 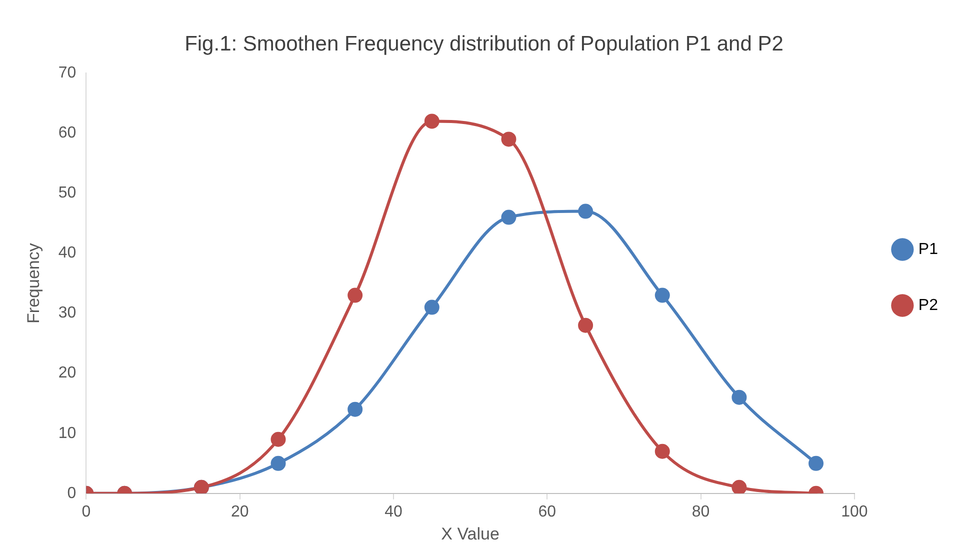 What do you see at coordinates (67, 133) in the screenshot?
I see `y-tick-label: 60` at bounding box center [67, 133].